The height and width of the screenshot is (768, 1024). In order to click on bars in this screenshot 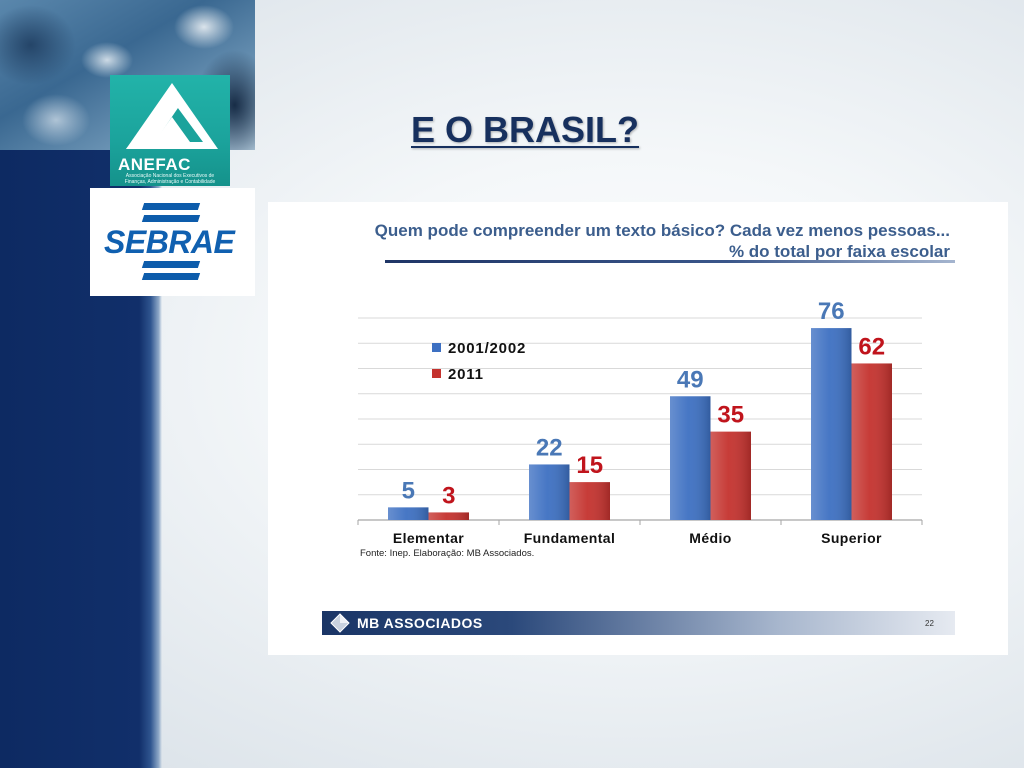, I will do `click(640, 424)`.